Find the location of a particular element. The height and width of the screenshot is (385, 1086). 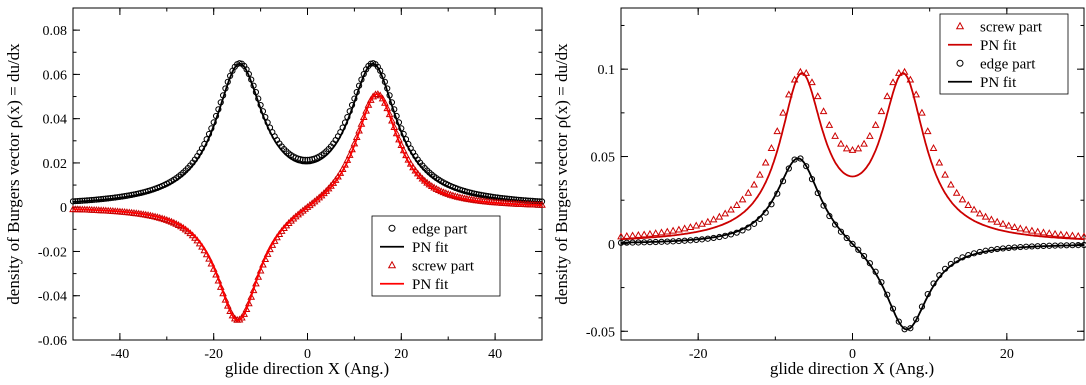

left-legend: edge part PN fit screw part PN fit is located at coordinates (436, 256).